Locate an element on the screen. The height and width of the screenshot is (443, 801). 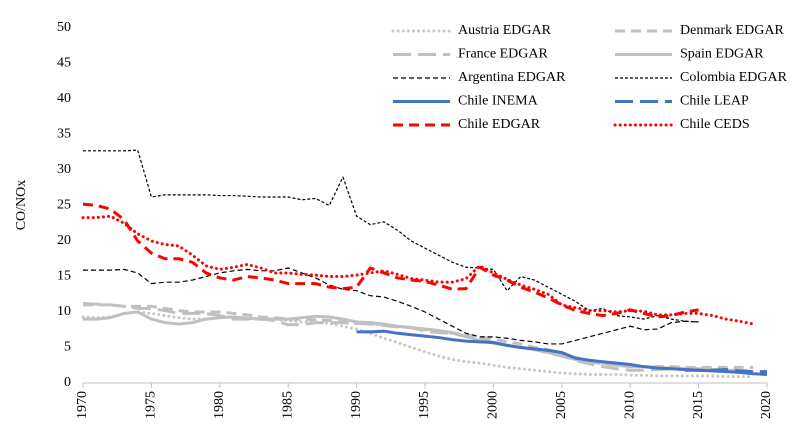
legend-label: Chile EDGAR is located at coordinates (499, 124).